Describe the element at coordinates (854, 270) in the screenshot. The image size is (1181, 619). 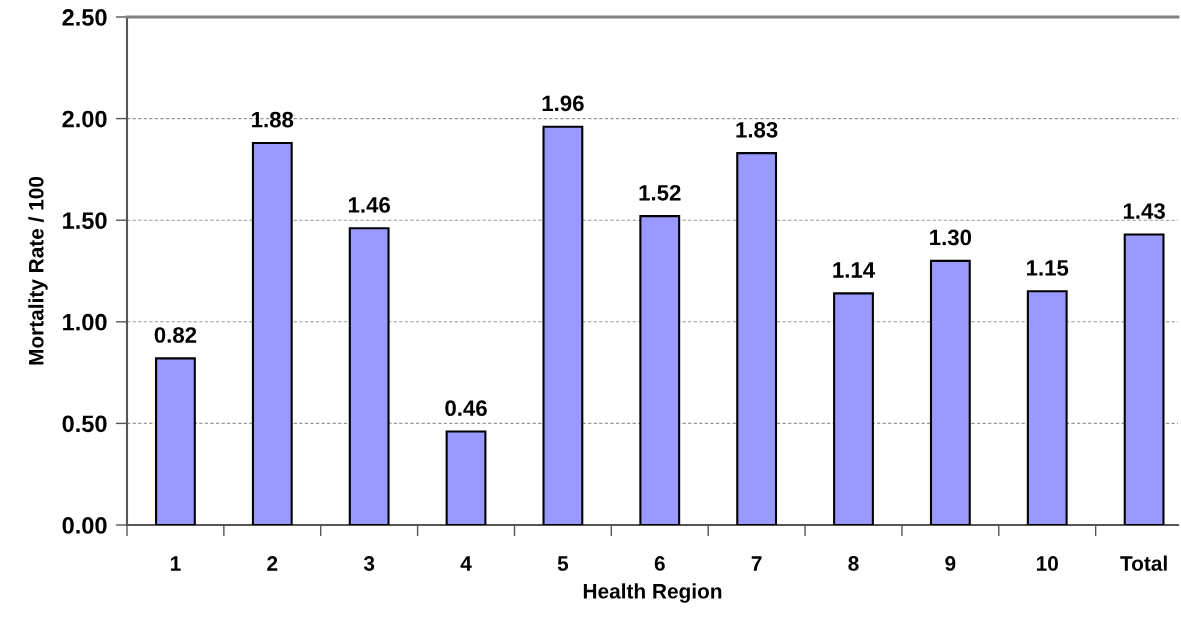
I see `data-label: 1.14` at that location.